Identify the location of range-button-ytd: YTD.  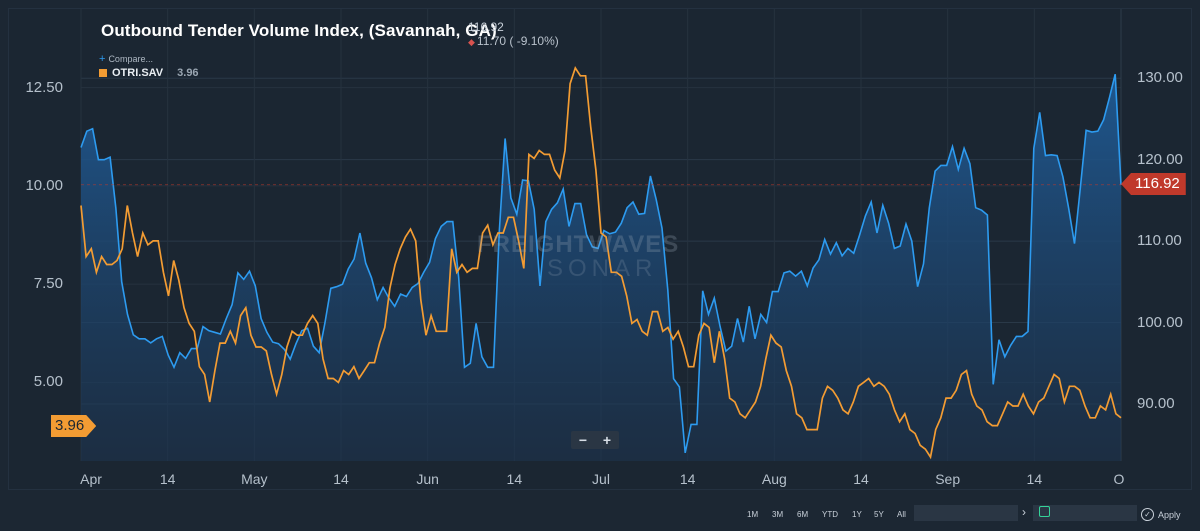
(830, 514).